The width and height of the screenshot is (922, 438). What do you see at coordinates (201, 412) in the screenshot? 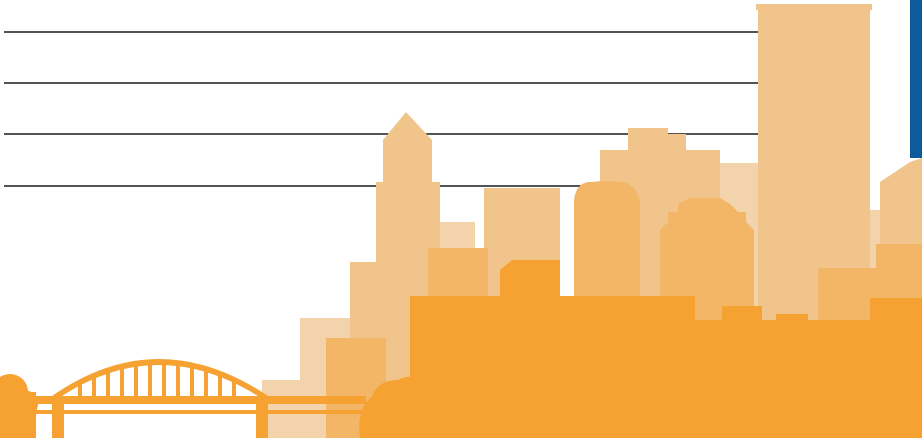
I see `bridge-rail` at bounding box center [201, 412].